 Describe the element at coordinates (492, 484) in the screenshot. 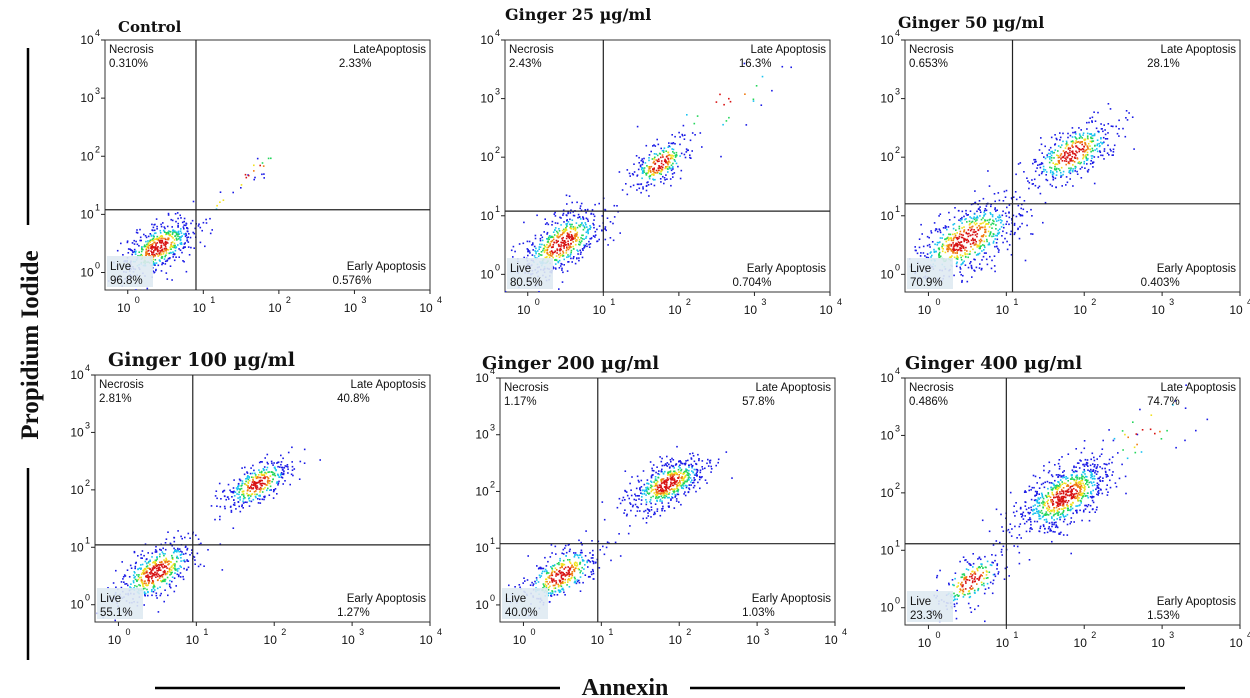

I see `y-tick-exponent: 2` at that location.